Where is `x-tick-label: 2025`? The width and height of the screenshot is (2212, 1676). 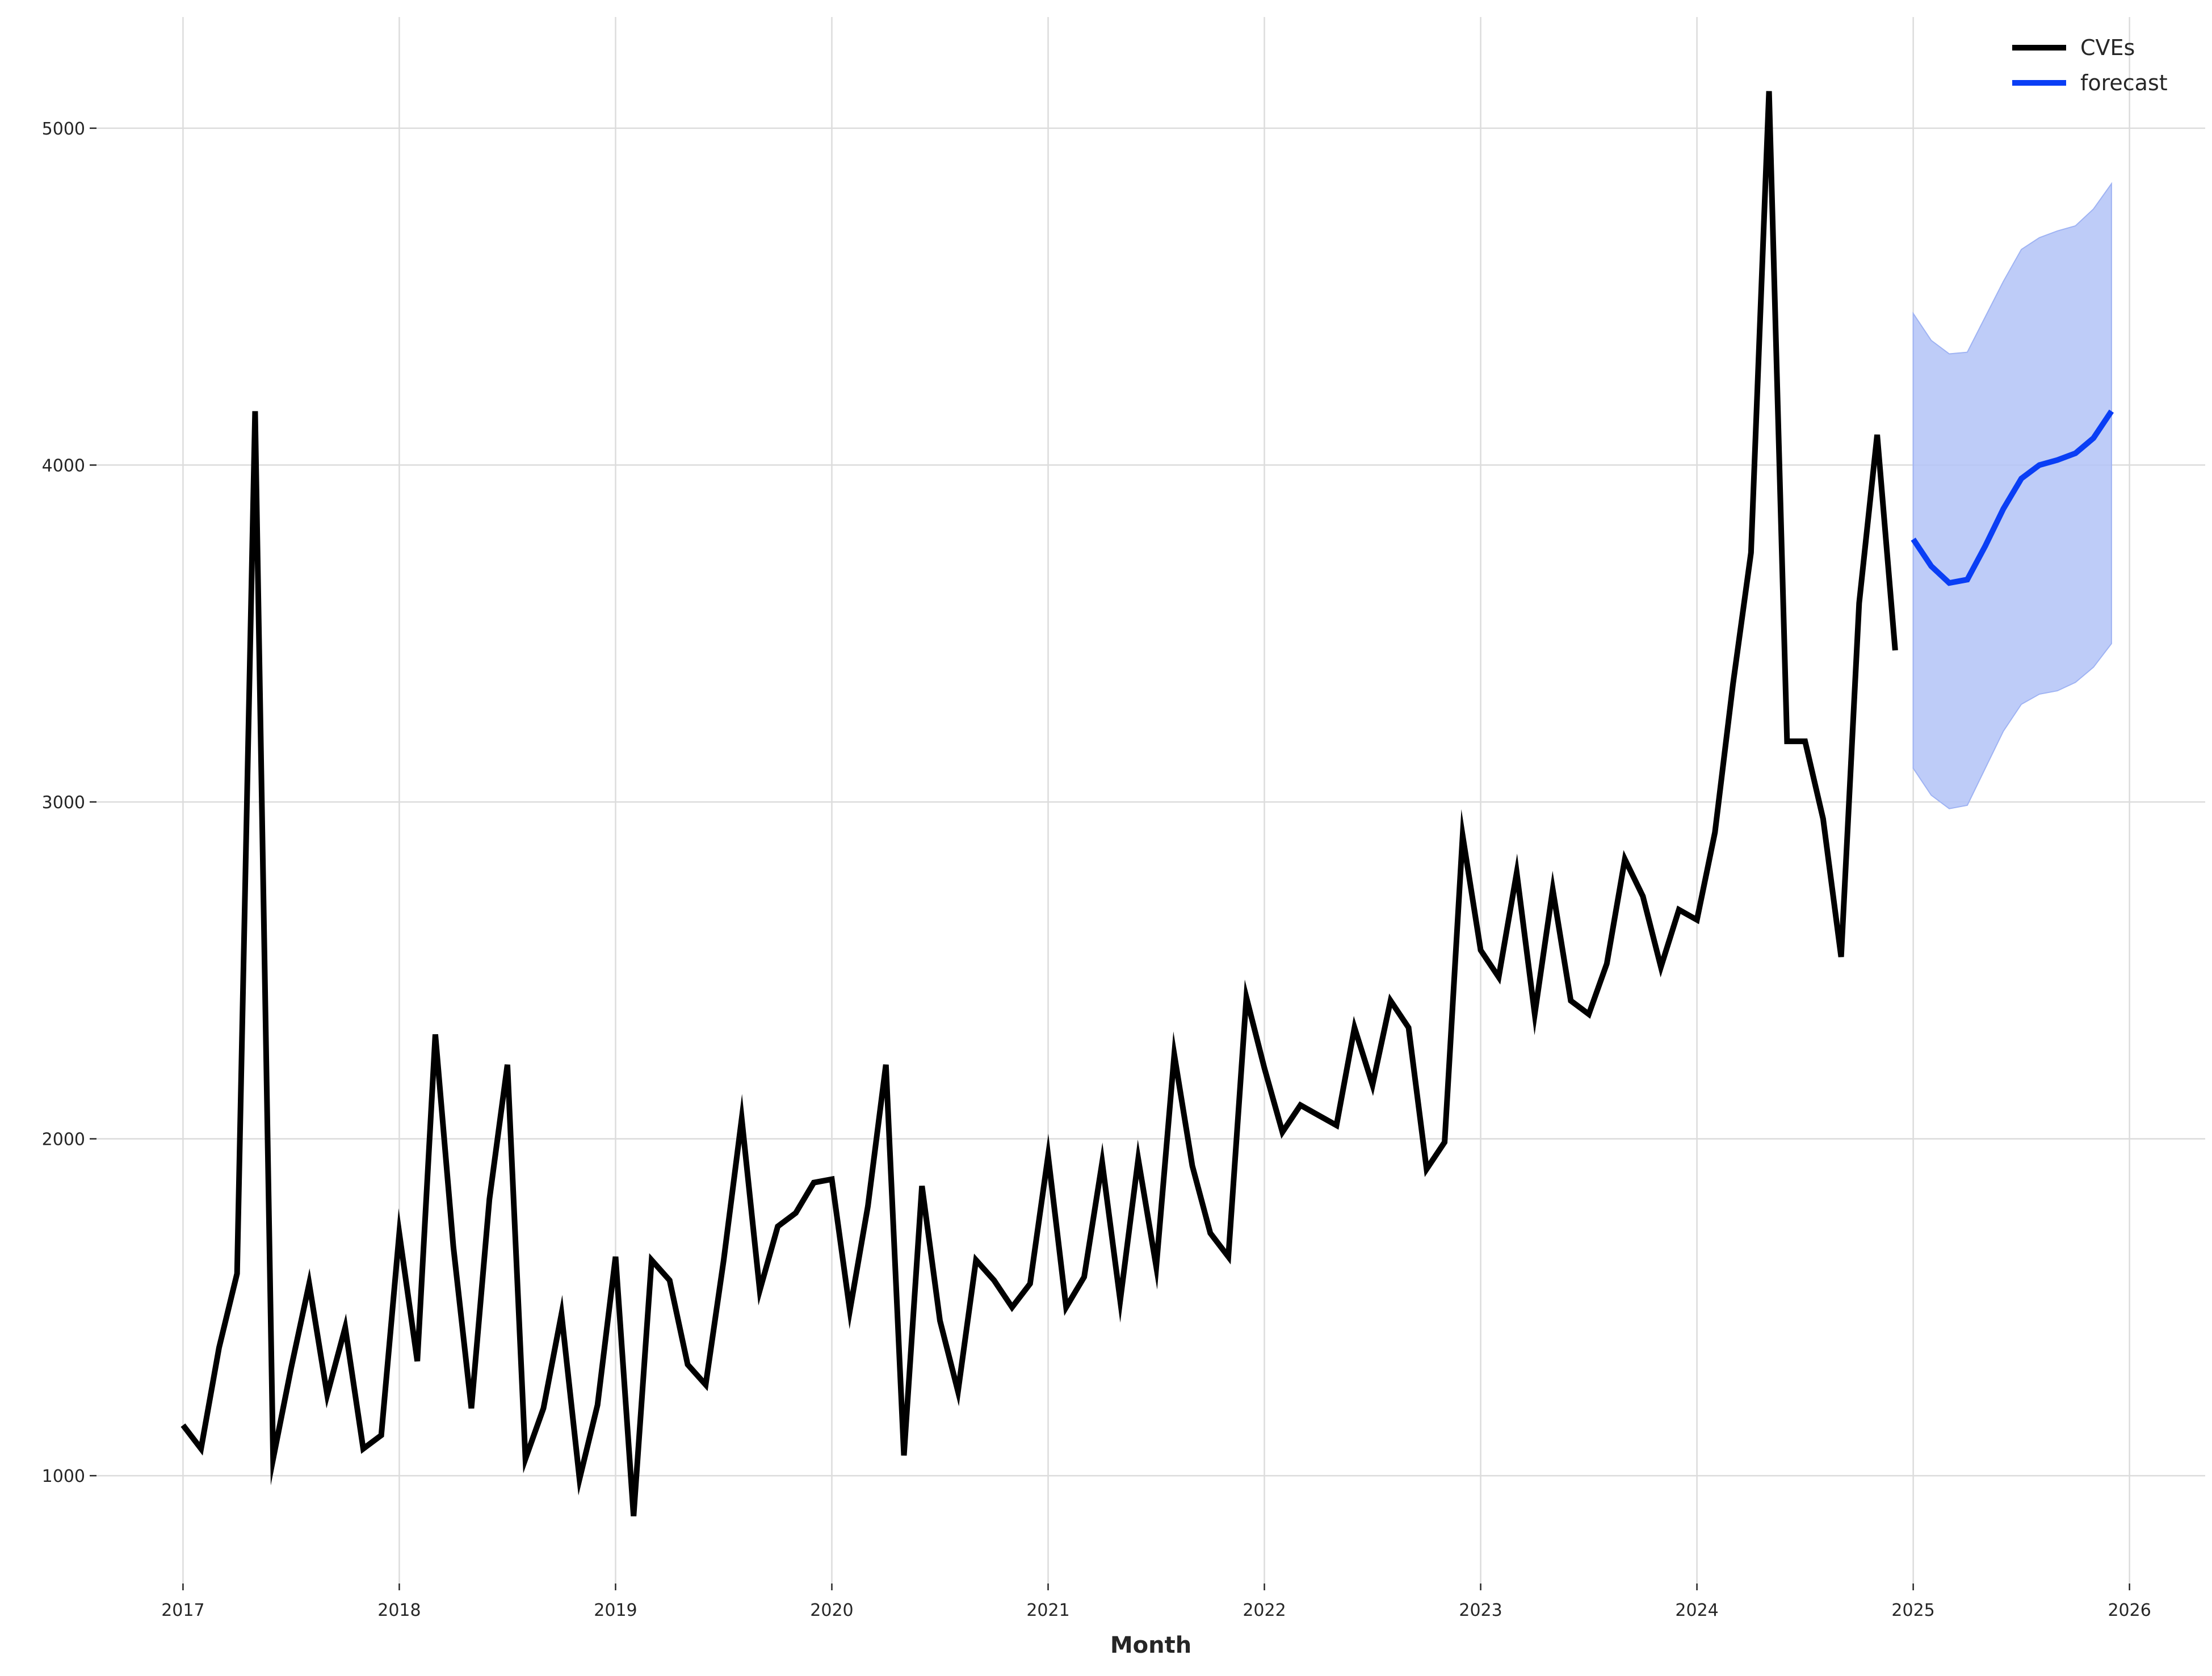
x-tick-label: 2025 is located at coordinates (1912, 1610).